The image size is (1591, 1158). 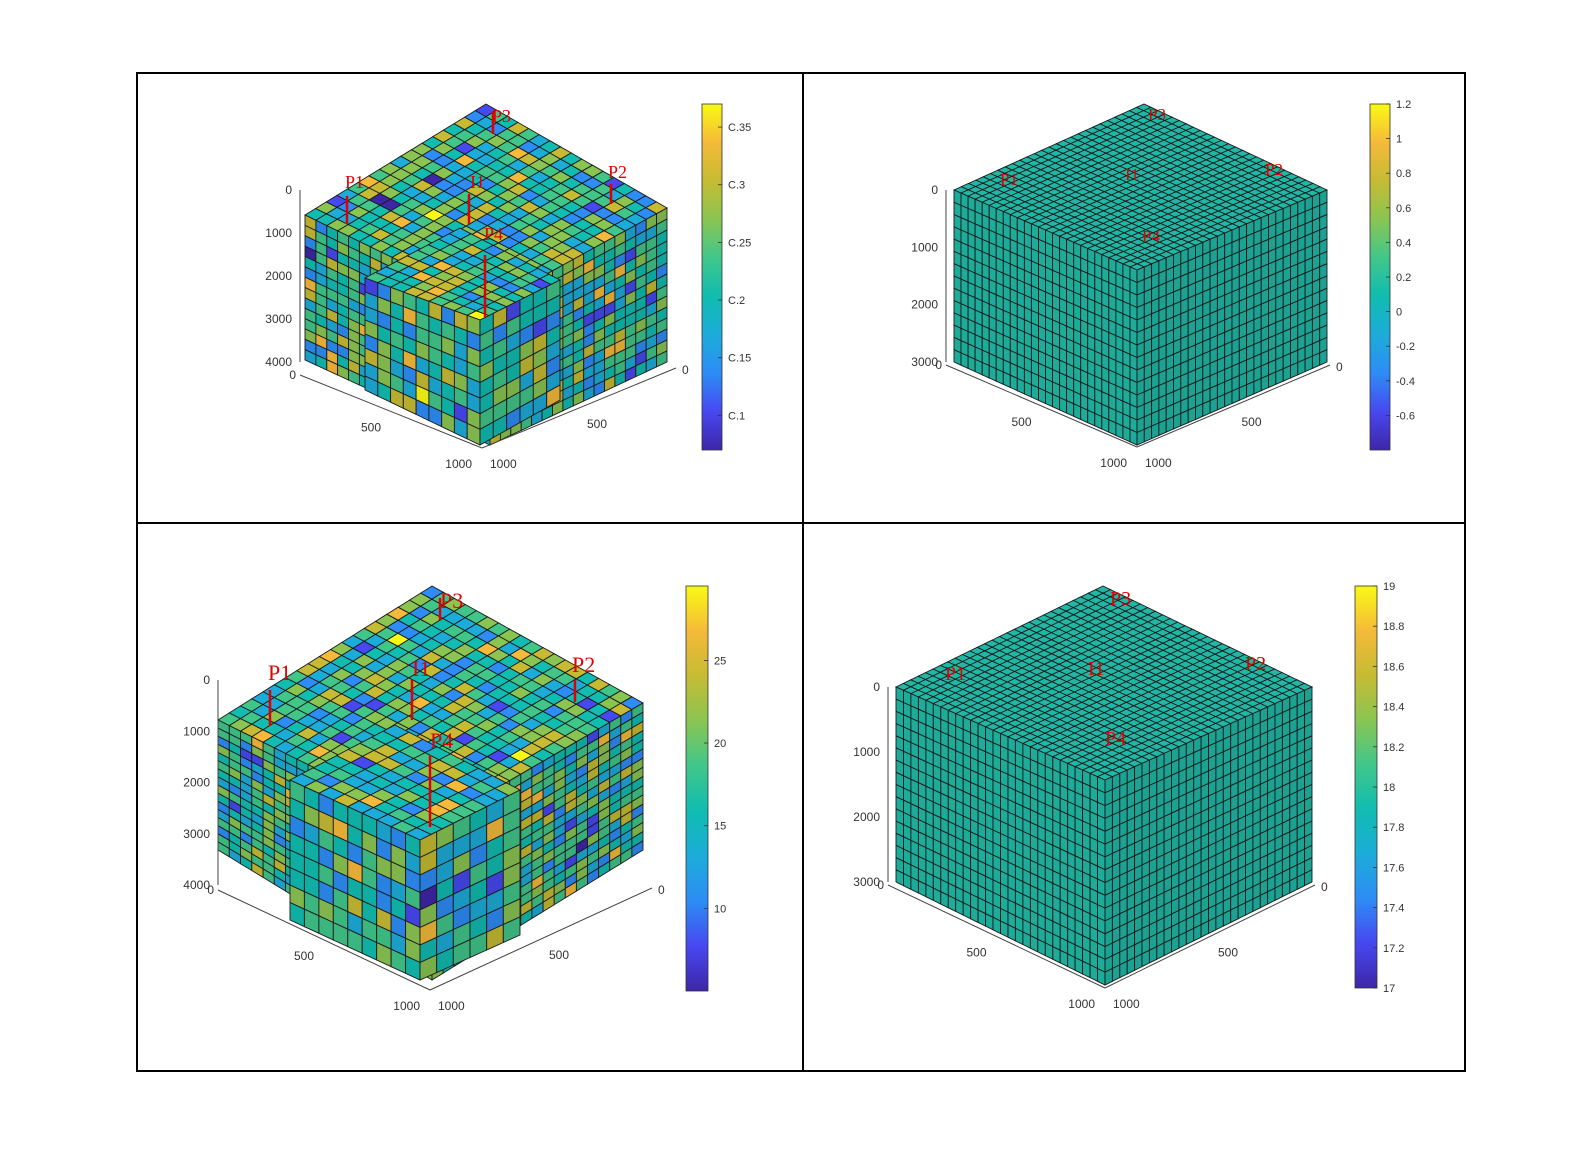 I want to click on colorbar-tick-label: 1.2, so click(x=1403, y=105).